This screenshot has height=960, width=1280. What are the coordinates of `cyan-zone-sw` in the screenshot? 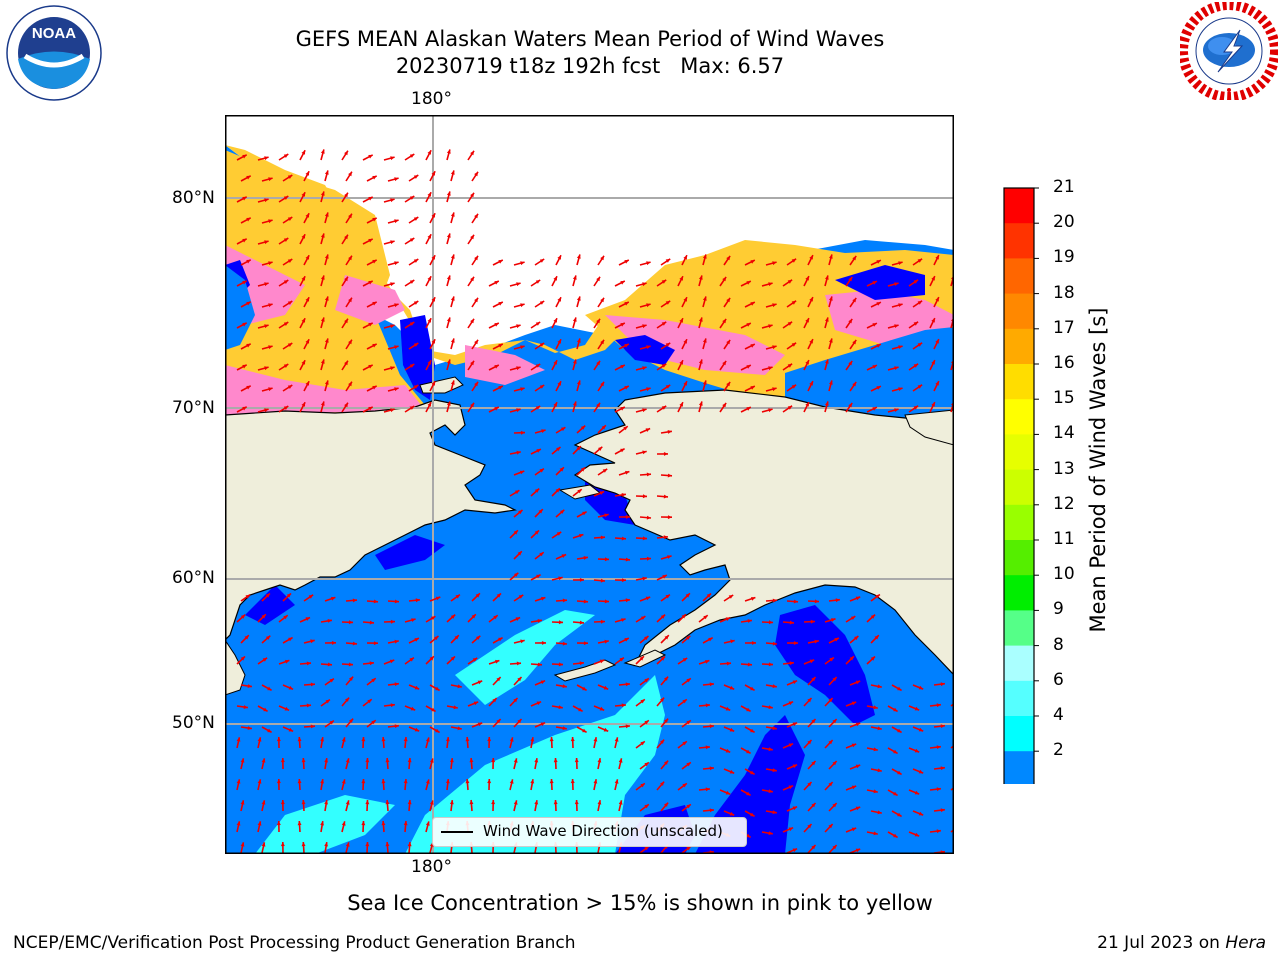 It's located at (325, 824).